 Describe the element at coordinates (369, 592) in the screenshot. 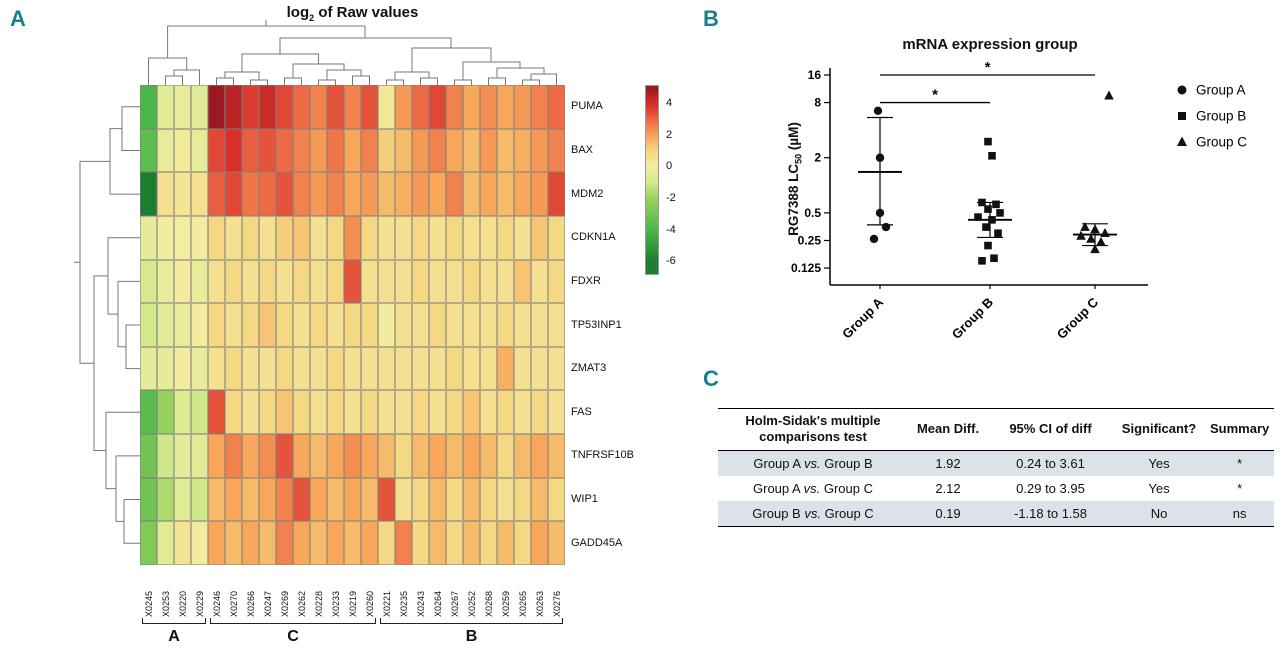

I see `heatmap-column-label: X0260` at that location.